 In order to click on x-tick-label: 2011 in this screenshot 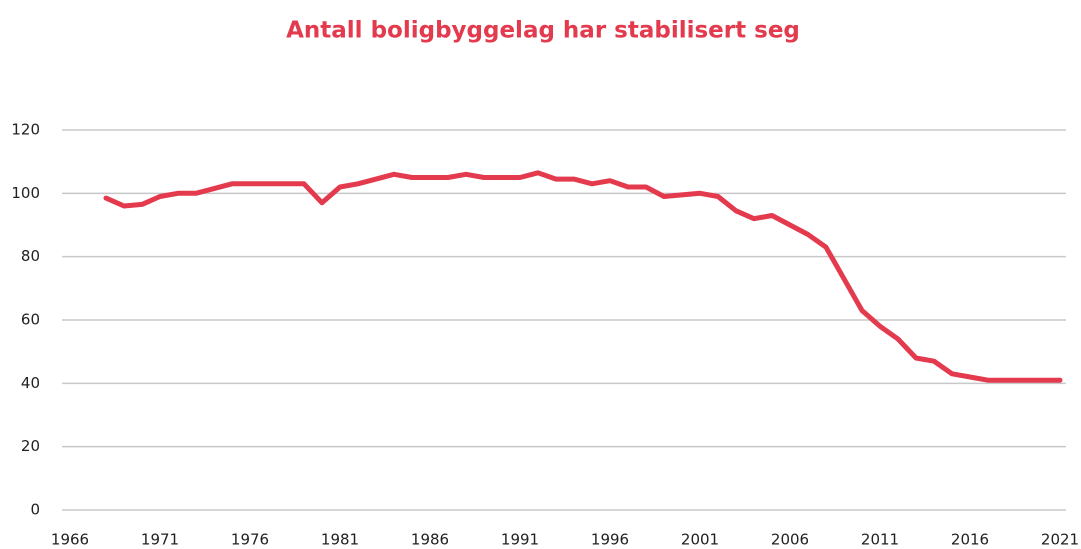, I will do `click(880, 540)`.